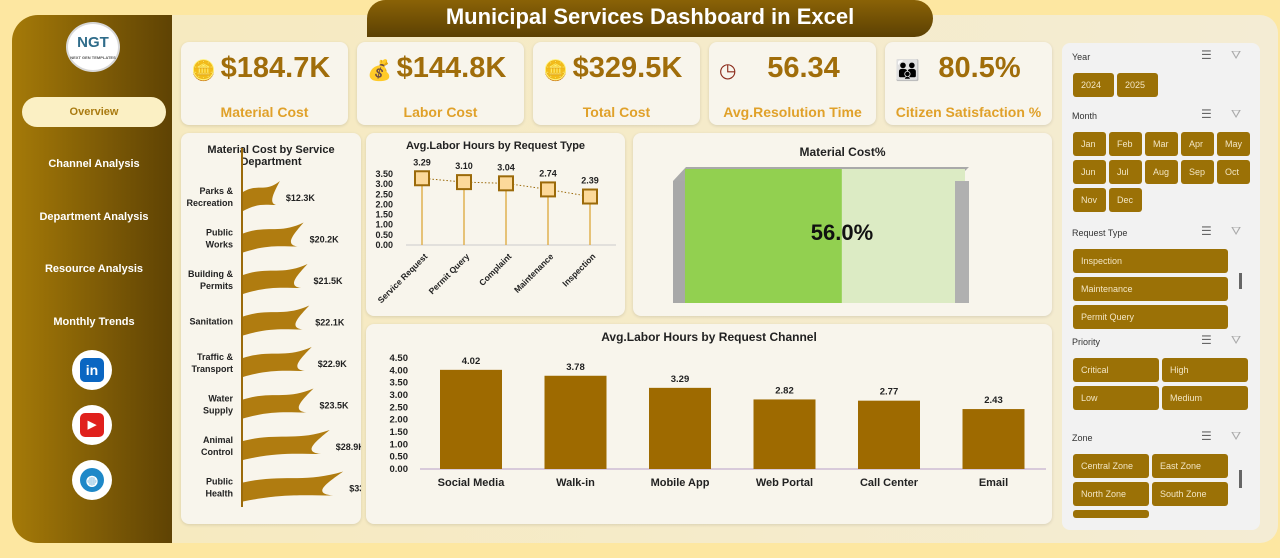 The image size is (1280, 558). Describe the element at coordinates (472, 483) in the screenshot. I see `x-tick-label: Social Media` at that location.